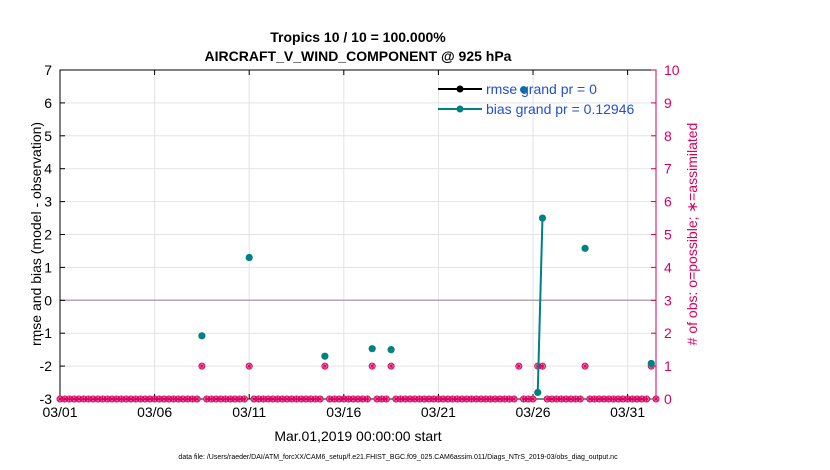 Image resolution: width=830 pixels, height=470 pixels. Describe the element at coordinates (668, 366) in the screenshot. I see `y2-tick-label-1: 1` at that location.